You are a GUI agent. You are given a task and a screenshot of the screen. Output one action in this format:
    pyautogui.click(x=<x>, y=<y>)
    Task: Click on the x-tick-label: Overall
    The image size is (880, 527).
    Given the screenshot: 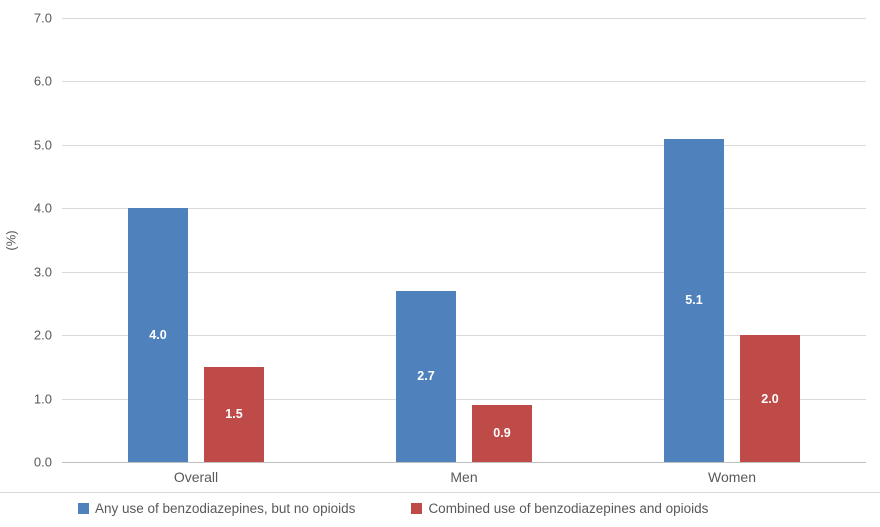 What is the action you would take?
    pyautogui.click(x=196, y=477)
    